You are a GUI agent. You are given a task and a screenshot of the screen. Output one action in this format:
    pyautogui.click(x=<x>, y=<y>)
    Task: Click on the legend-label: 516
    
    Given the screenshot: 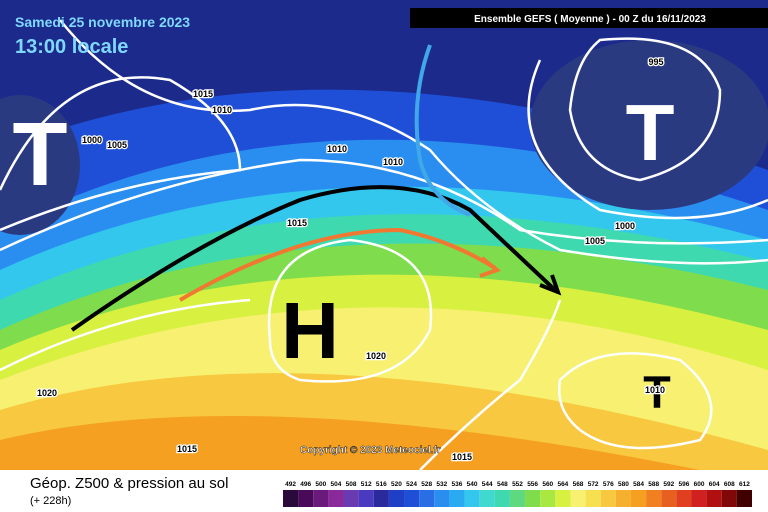 What is the action you would take?
    pyautogui.click(x=381, y=484)
    